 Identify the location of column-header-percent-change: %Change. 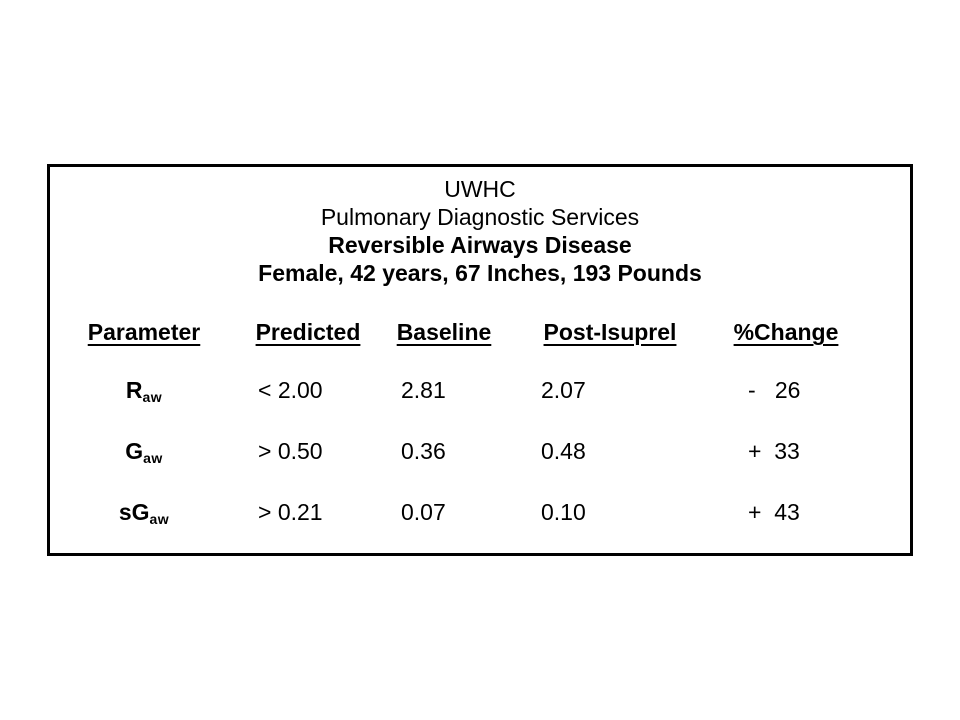
(786, 332).